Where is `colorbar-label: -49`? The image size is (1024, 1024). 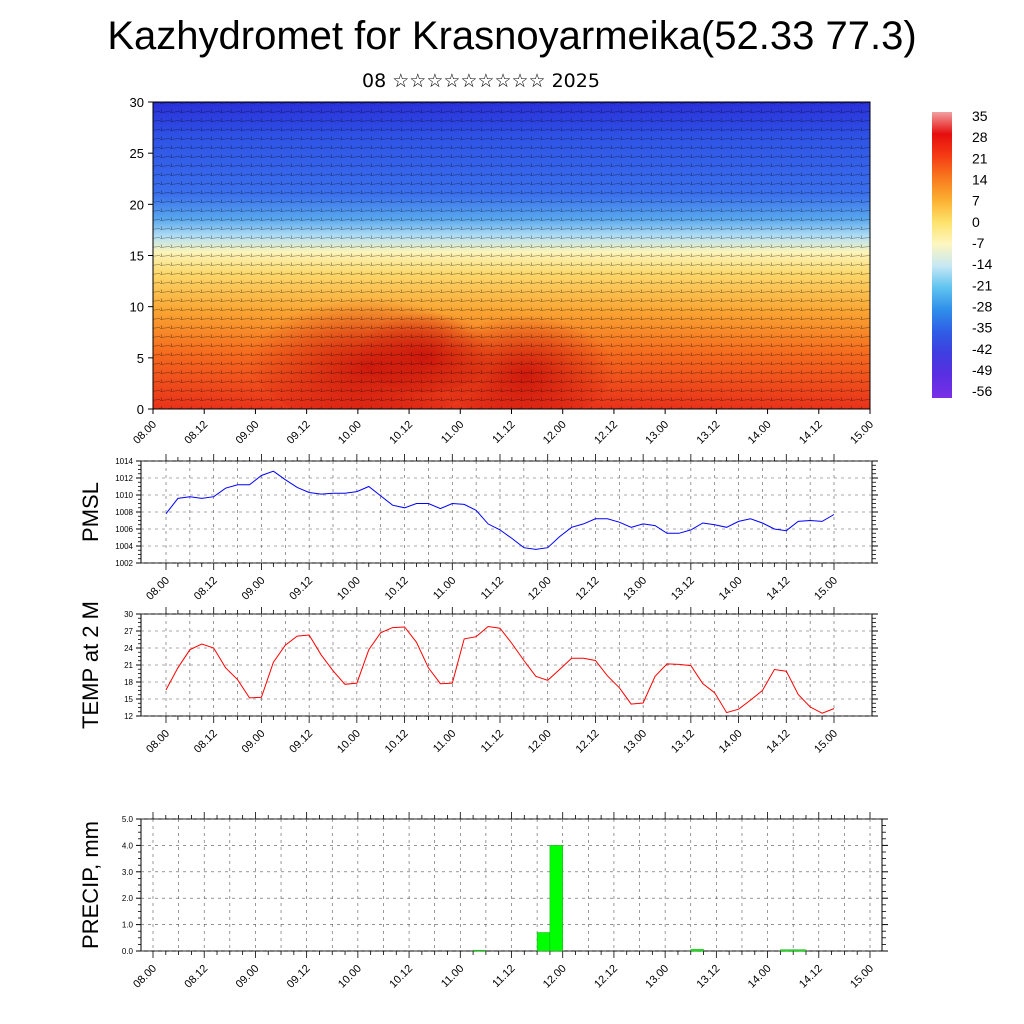
colorbar-label: -49 is located at coordinates (982, 370).